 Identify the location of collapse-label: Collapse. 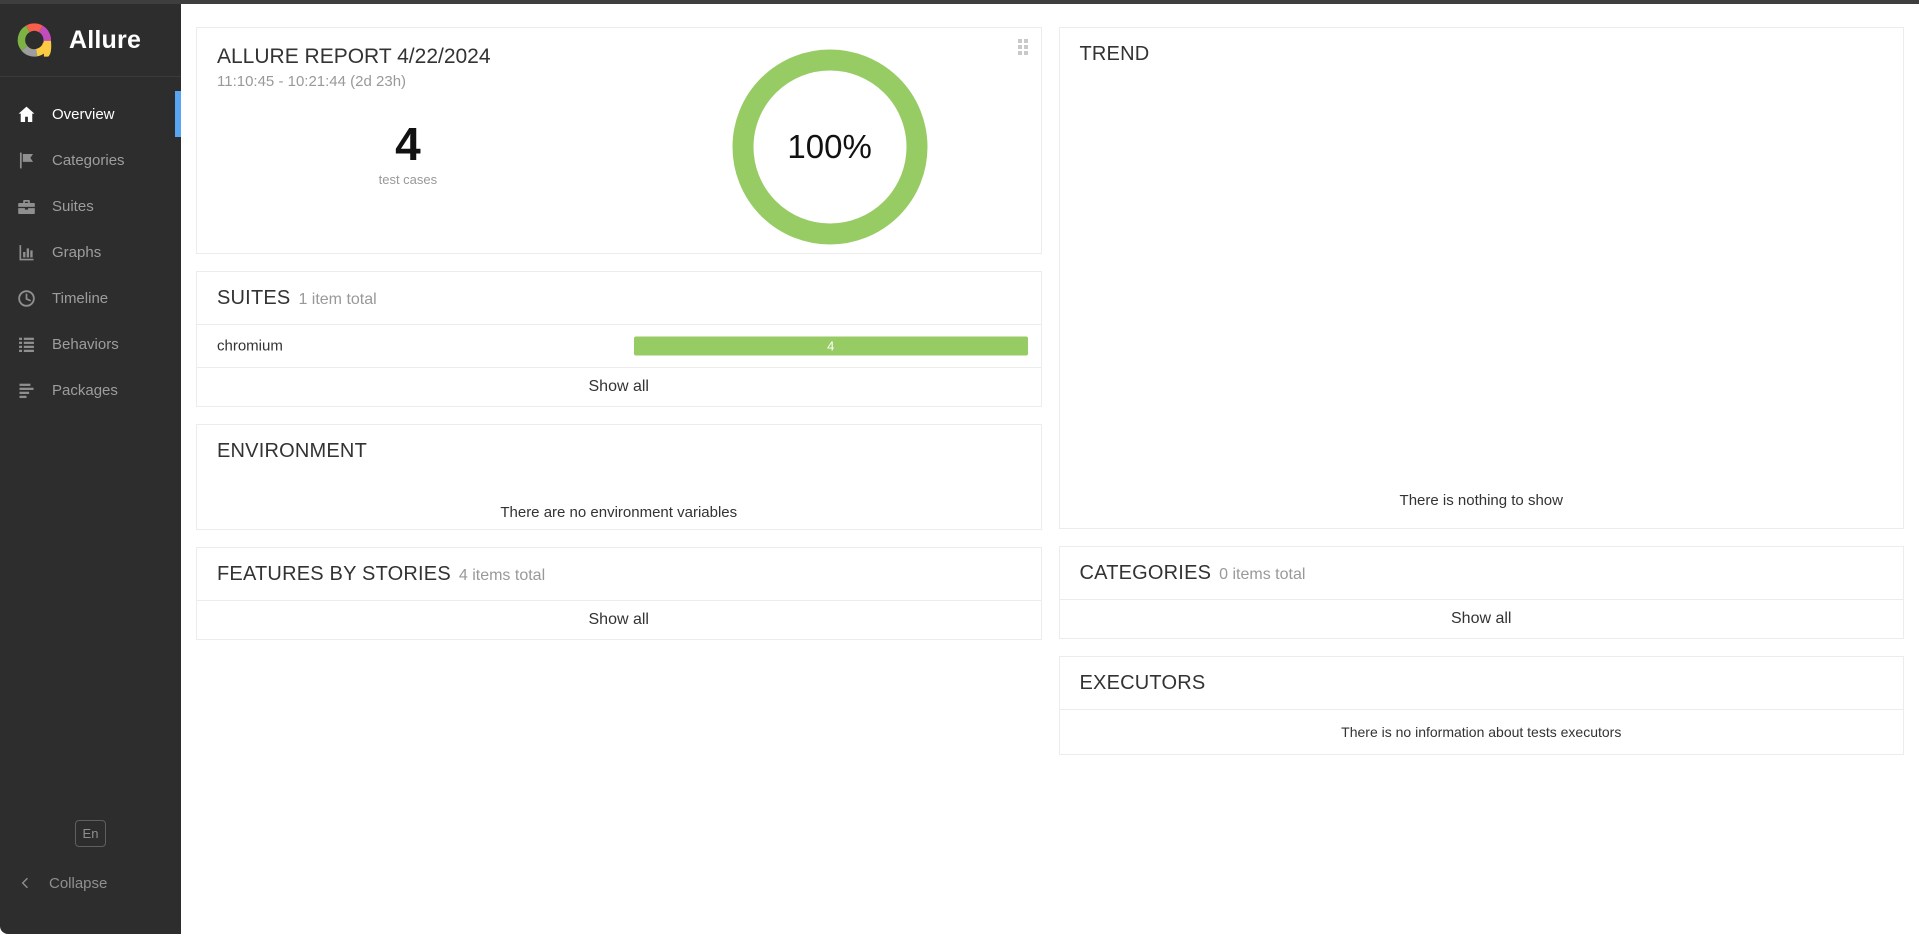
(78, 883).